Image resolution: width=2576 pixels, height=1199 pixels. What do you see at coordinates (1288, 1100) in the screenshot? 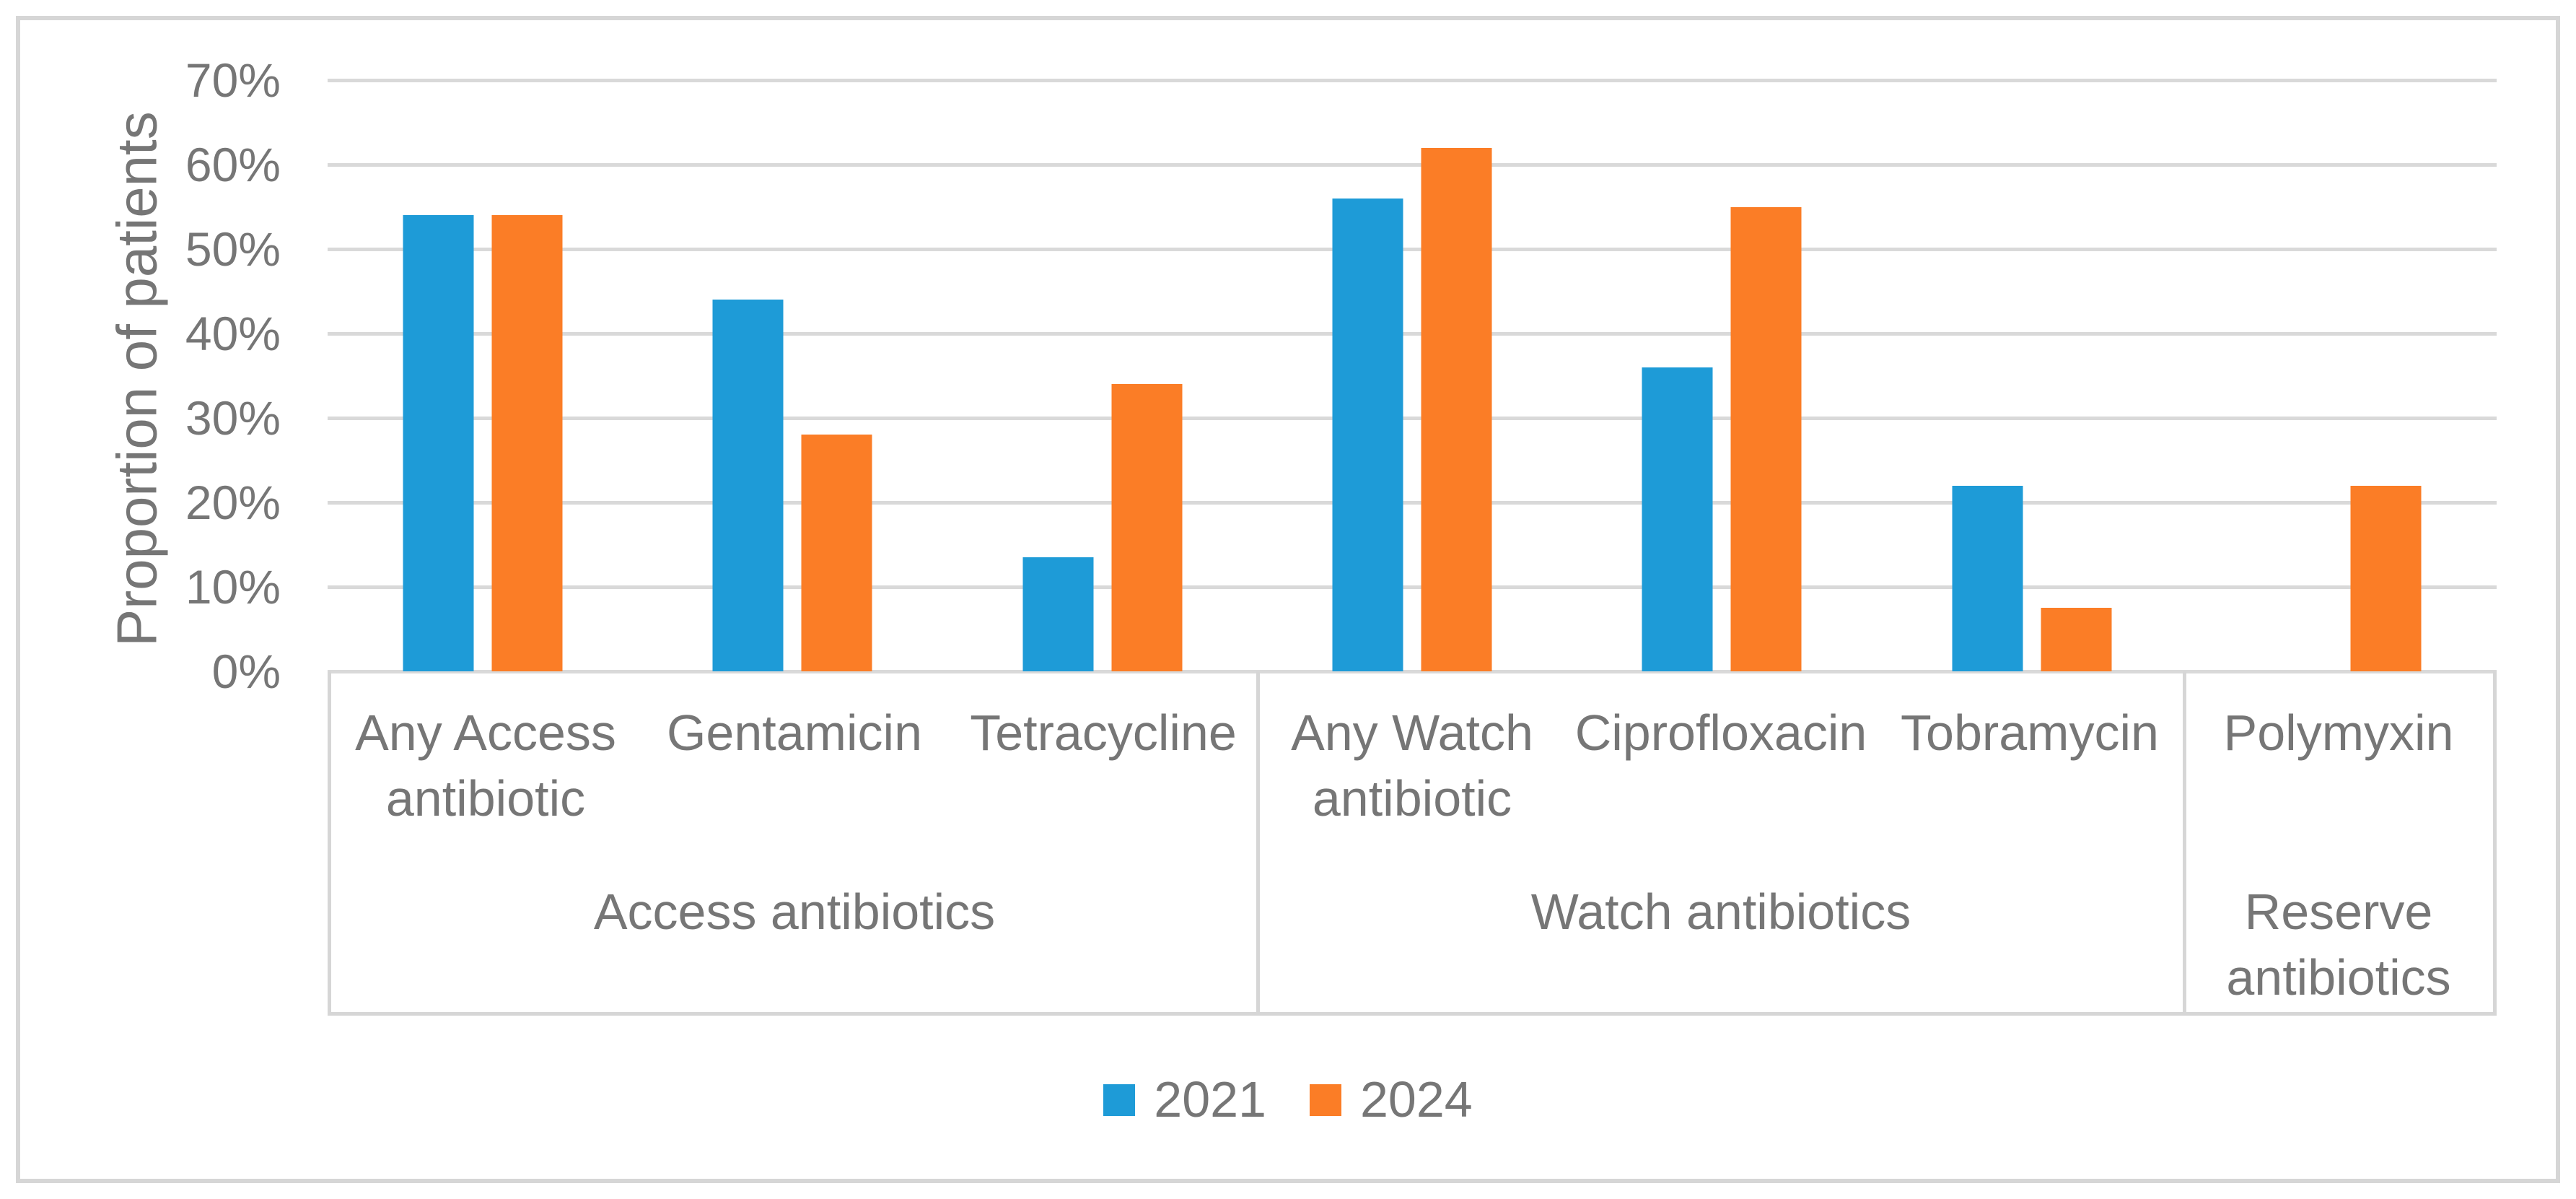
I see `legend: 2021 2024` at bounding box center [1288, 1100].